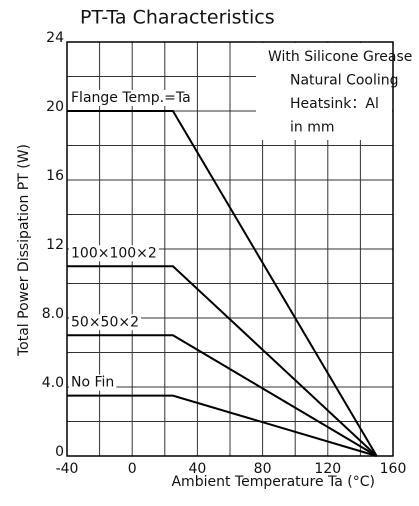 The height and width of the screenshot is (506, 419). I want to click on x-tick-label: 0, so click(132, 469).